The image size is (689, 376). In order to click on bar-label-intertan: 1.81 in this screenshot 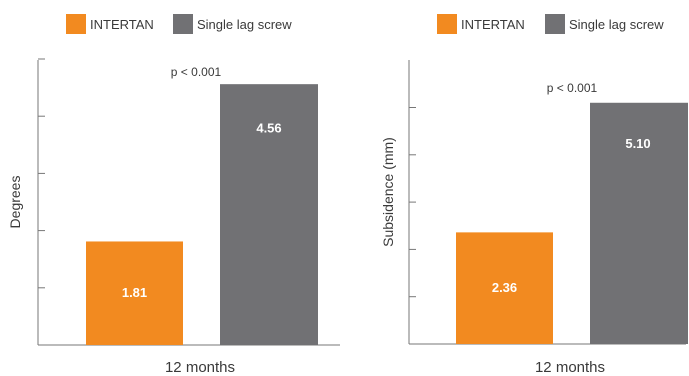, I will do `click(134, 292)`.